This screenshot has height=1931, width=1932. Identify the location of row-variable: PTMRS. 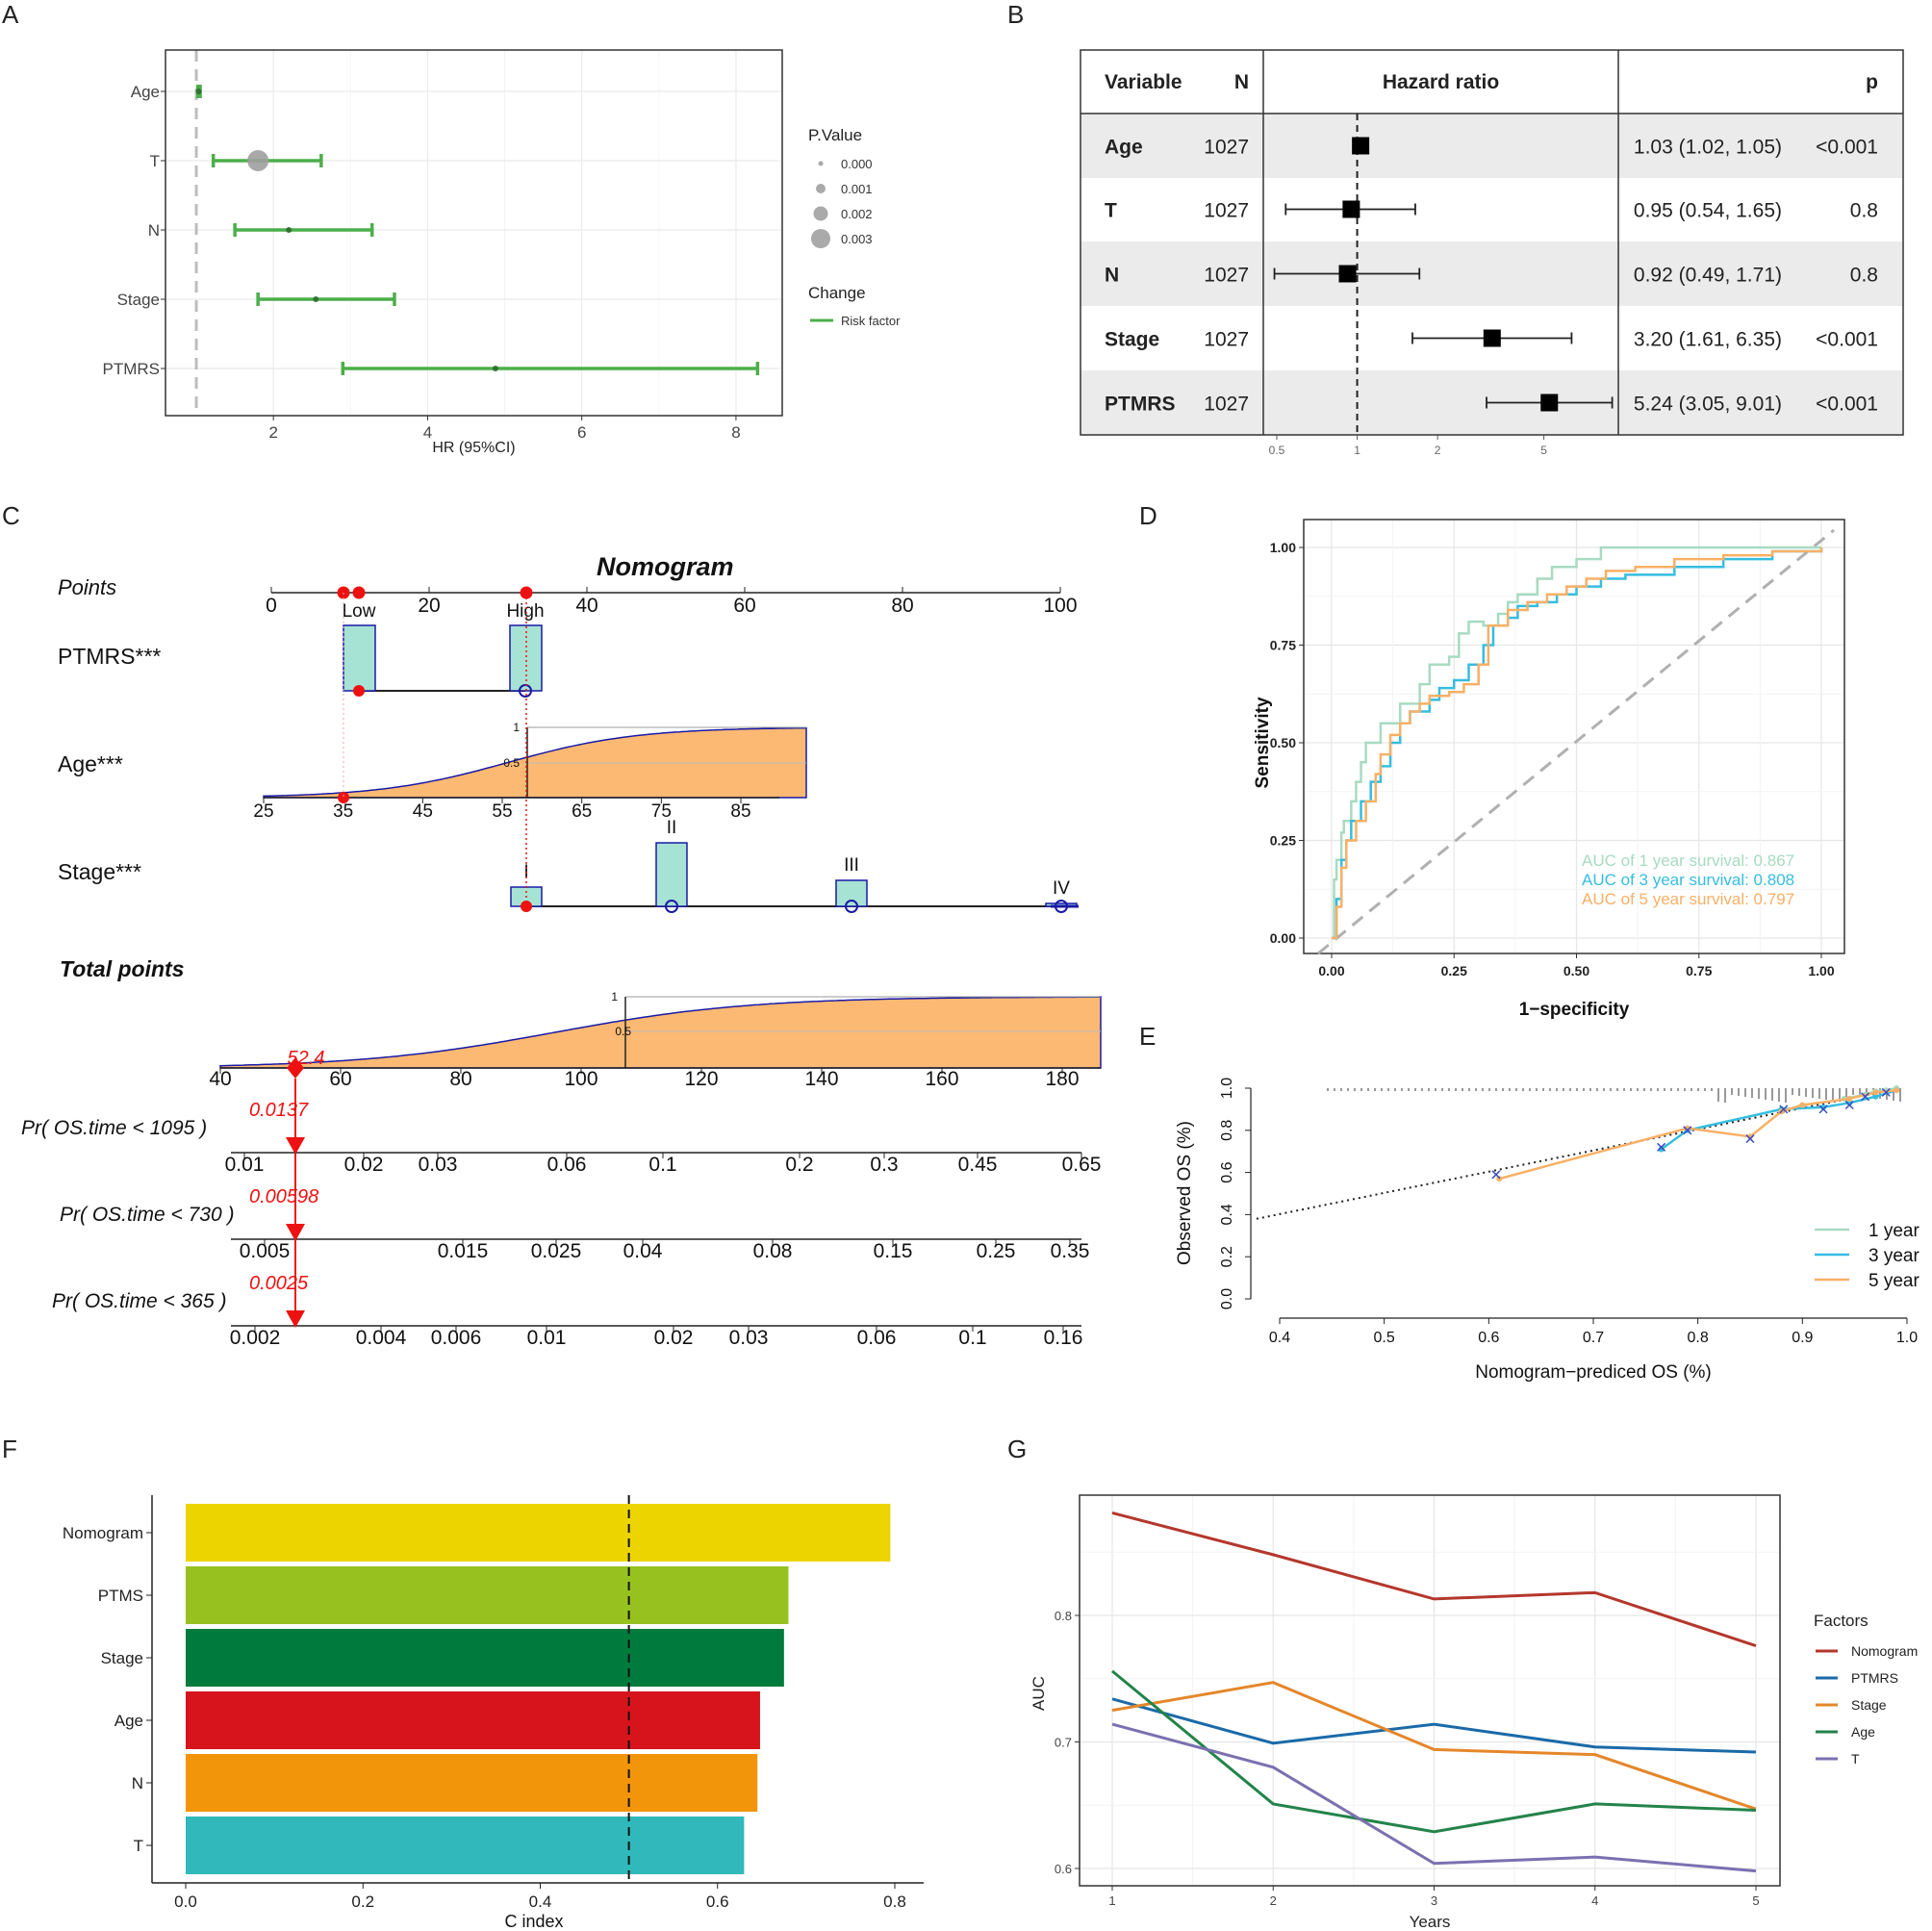
(1140, 405).